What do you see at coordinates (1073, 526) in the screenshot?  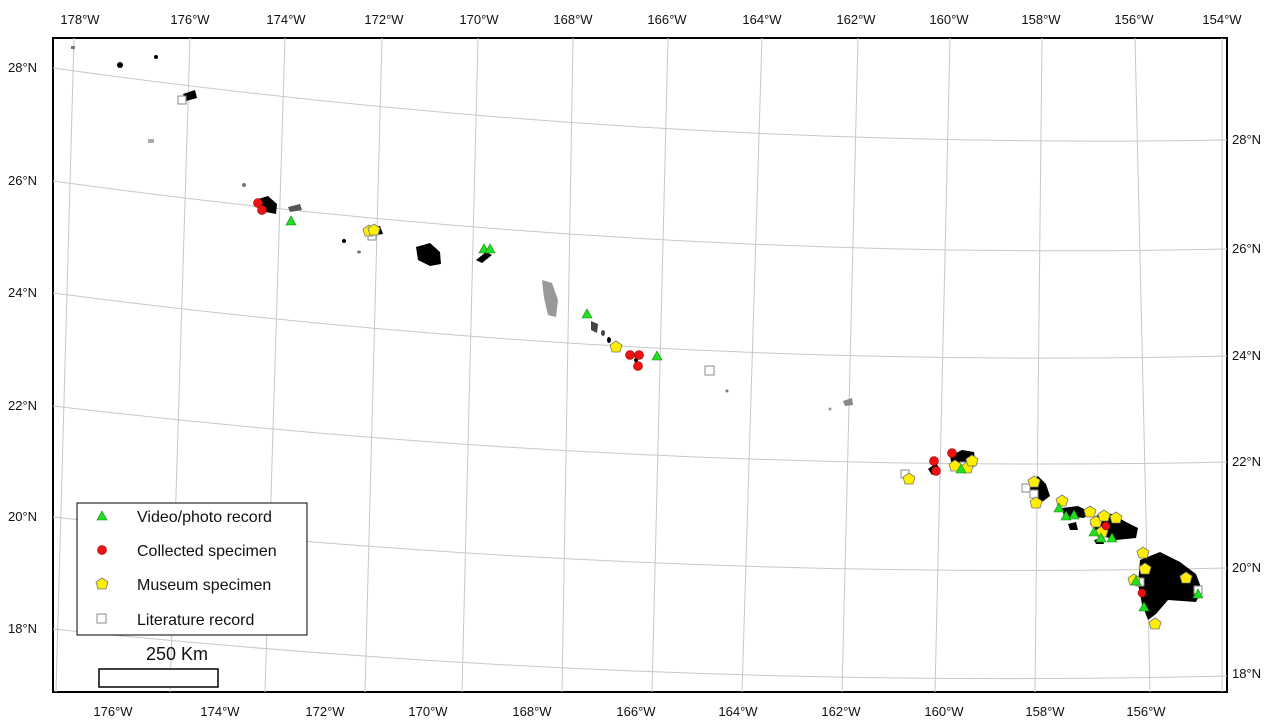 I see `island-lanai` at bounding box center [1073, 526].